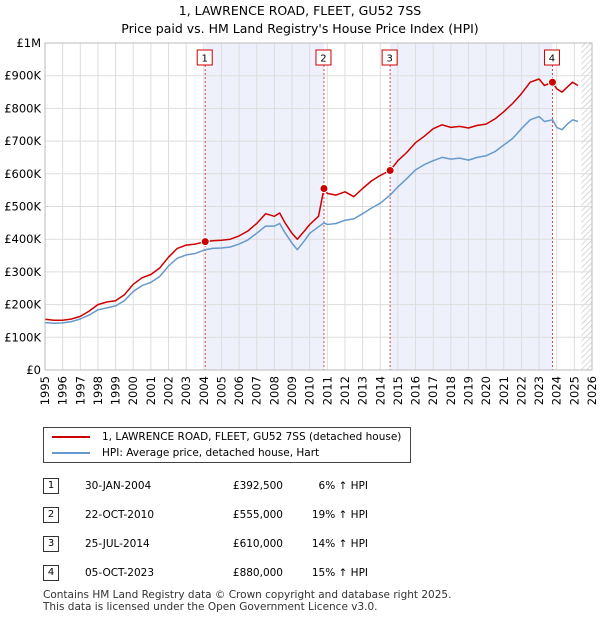 The image size is (600, 620). Describe the element at coordinates (119, 572) in the screenshot. I see `sale-date: 05-OCT-2023` at that location.